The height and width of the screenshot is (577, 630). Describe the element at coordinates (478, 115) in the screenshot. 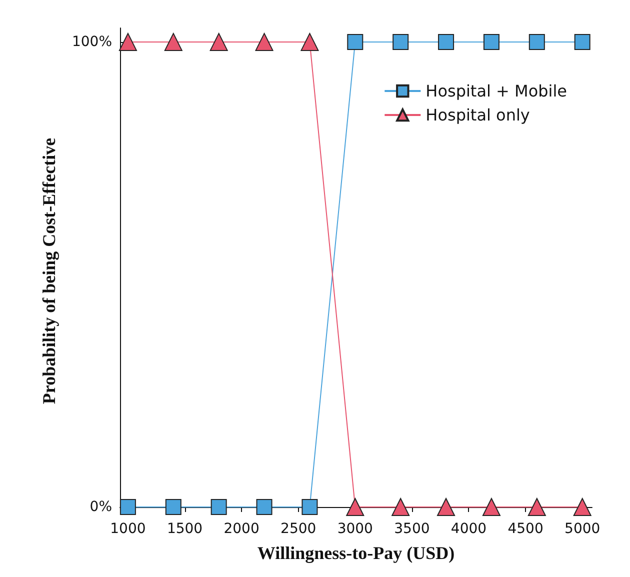

I see `legend-label: Hospital only` at that location.